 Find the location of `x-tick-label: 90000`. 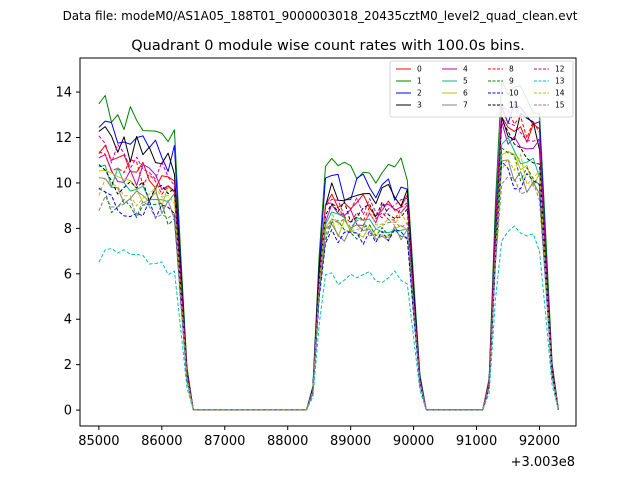

x-tick-label: 90000 is located at coordinates (413, 441).